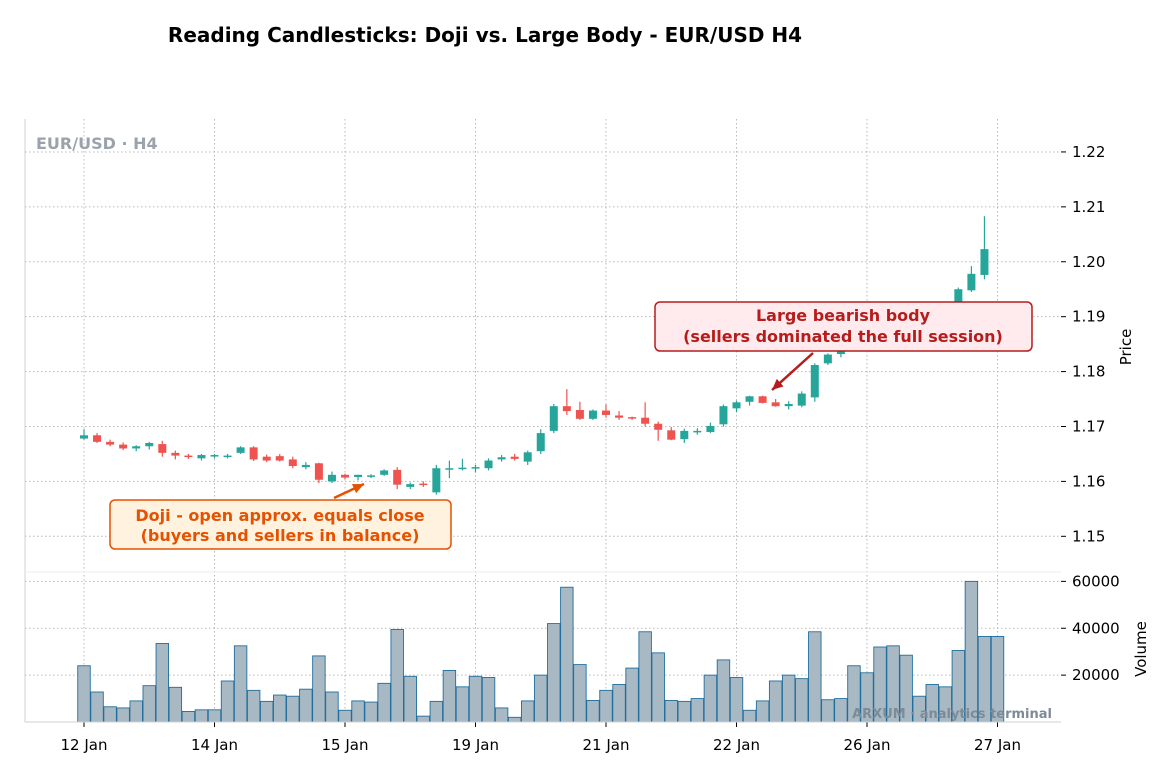 The height and width of the screenshot is (777, 1173). Describe the element at coordinates (1141, 649) in the screenshot. I see `volume-axis-label: Volume` at that location.